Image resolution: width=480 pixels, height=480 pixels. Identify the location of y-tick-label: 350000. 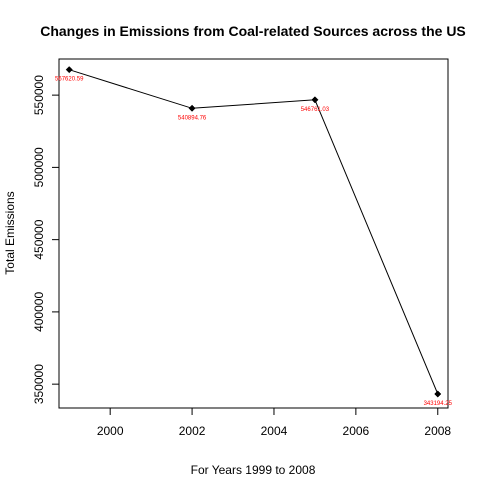
(39, 384).